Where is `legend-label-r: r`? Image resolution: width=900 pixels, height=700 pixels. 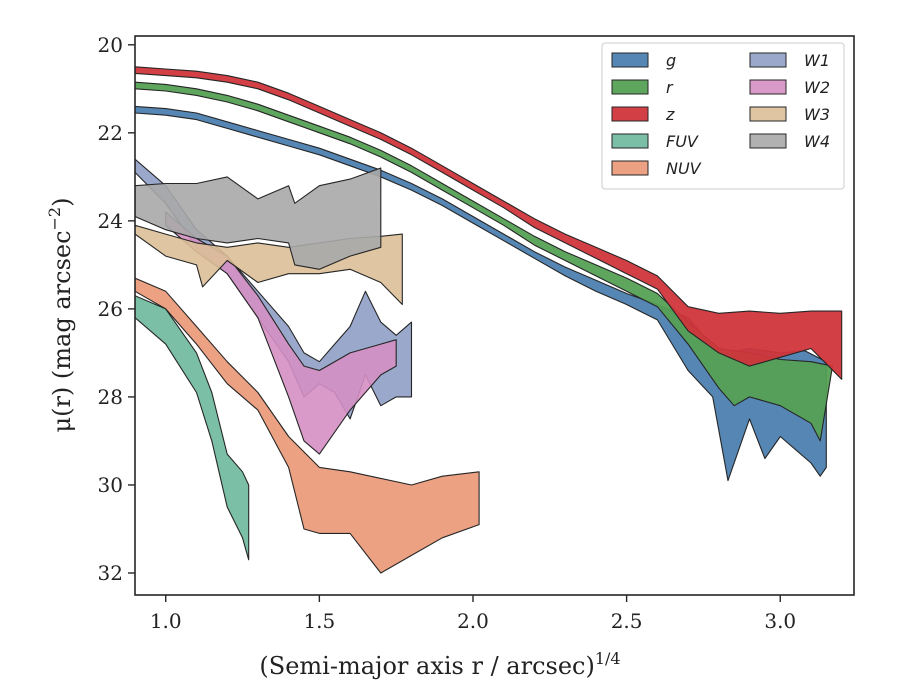 legend-label-r: r is located at coordinates (670, 87).